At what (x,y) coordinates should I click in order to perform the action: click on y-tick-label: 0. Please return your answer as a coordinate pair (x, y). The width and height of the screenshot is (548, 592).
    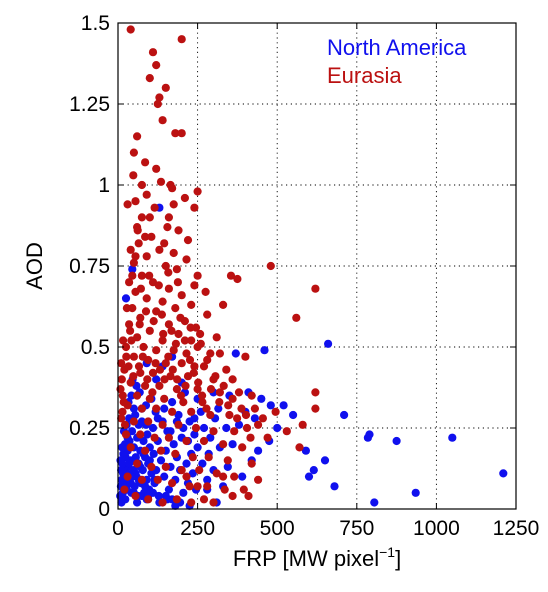
    Looking at the image, I should click on (104, 509).